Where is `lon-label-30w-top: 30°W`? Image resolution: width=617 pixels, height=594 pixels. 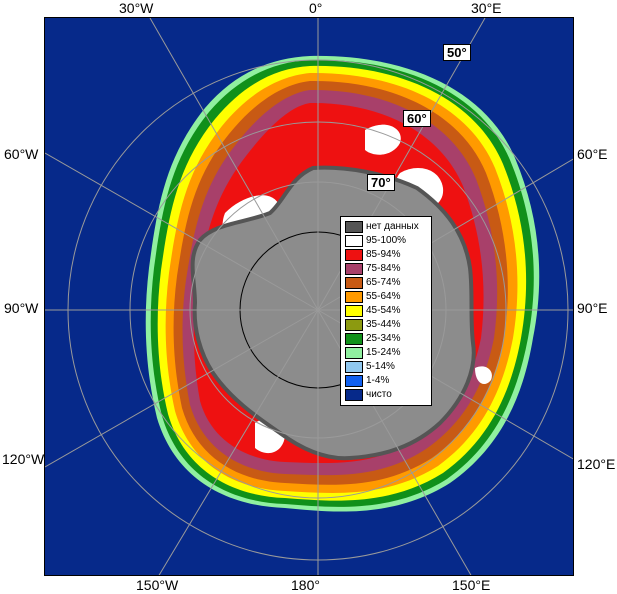
lon-label-30w-top: 30°W is located at coordinates (136, 8).